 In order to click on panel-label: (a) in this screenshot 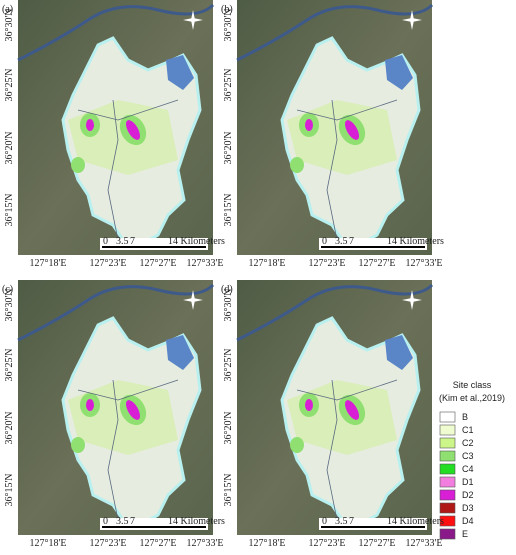, I will do `click(7, 9)`.